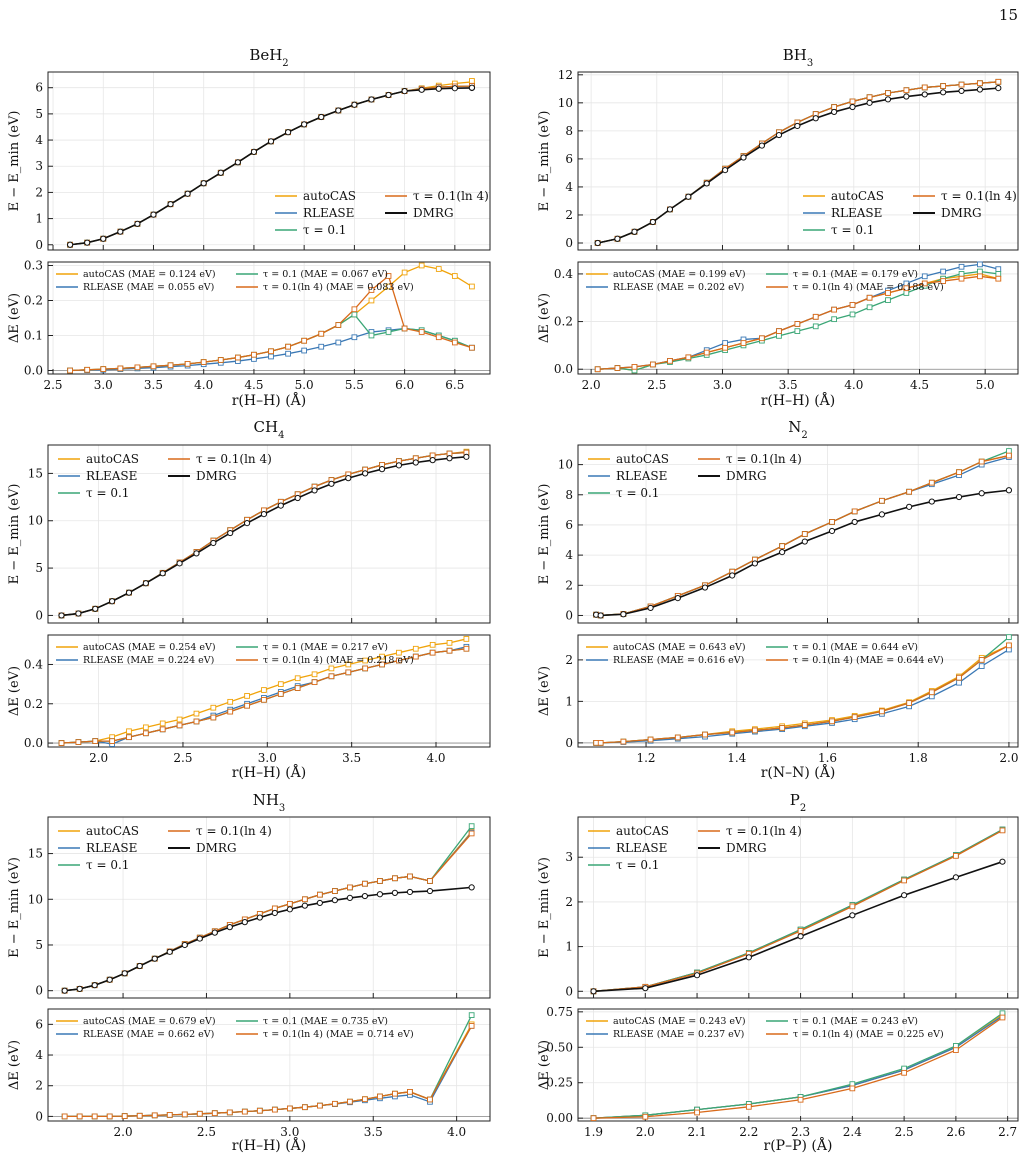 The width and height of the screenshot is (1026, 1165). Describe the element at coordinates (593, 1132) in the screenshot. I see `x-tick-label: 1.9` at that location.